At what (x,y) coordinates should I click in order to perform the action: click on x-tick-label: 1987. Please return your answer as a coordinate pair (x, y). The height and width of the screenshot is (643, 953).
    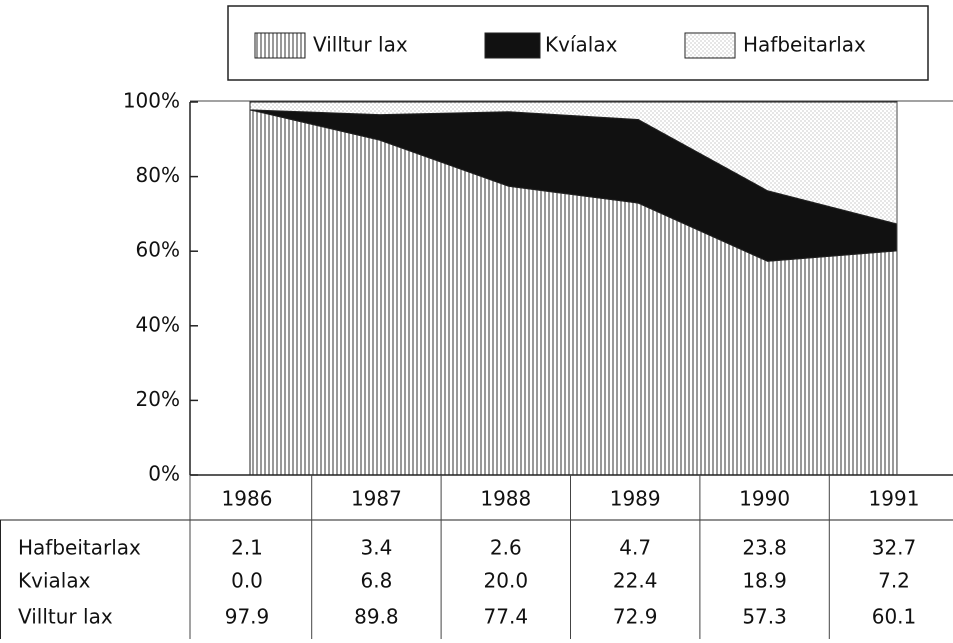
    Looking at the image, I should click on (376, 499).